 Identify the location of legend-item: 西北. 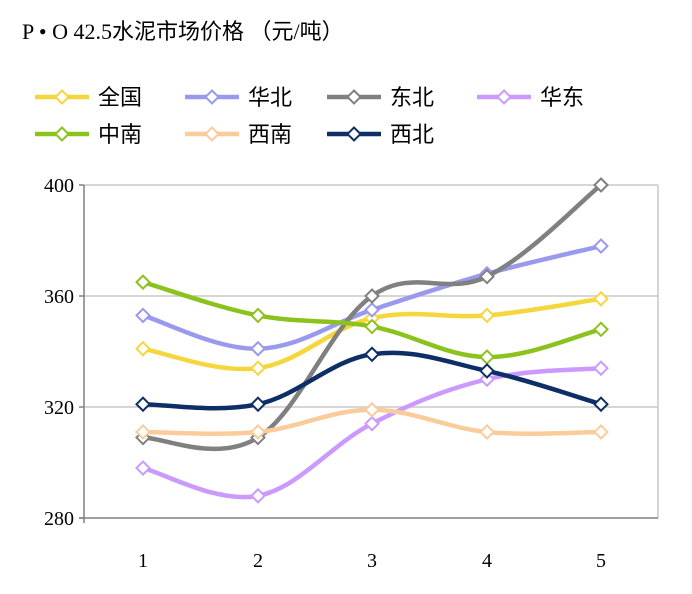
(380, 135).